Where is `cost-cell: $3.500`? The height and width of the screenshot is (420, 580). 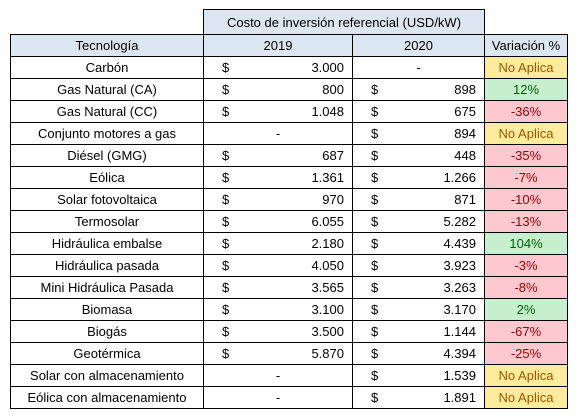
cost-cell: $3.500 is located at coordinates (278, 331).